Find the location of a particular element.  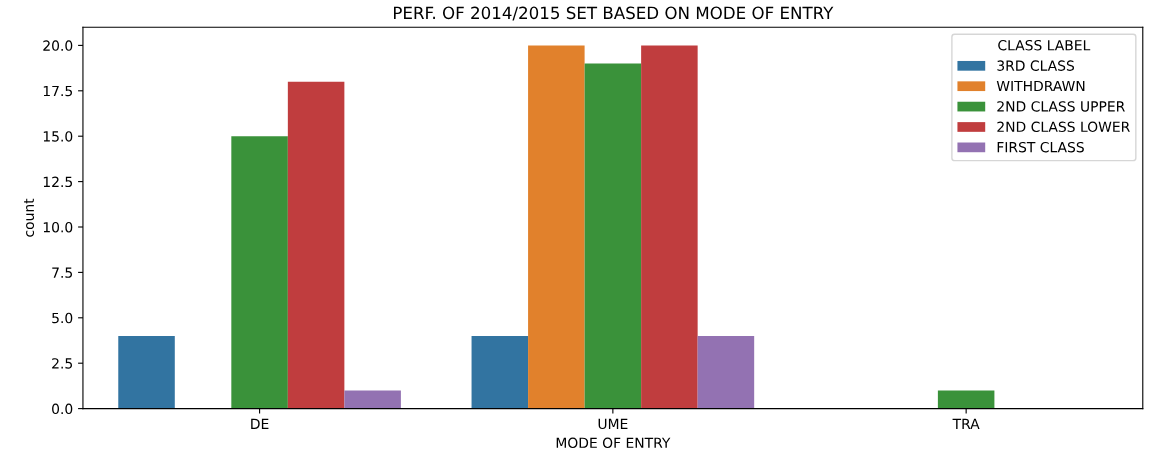

x-tick-label: DE is located at coordinates (260, 423).